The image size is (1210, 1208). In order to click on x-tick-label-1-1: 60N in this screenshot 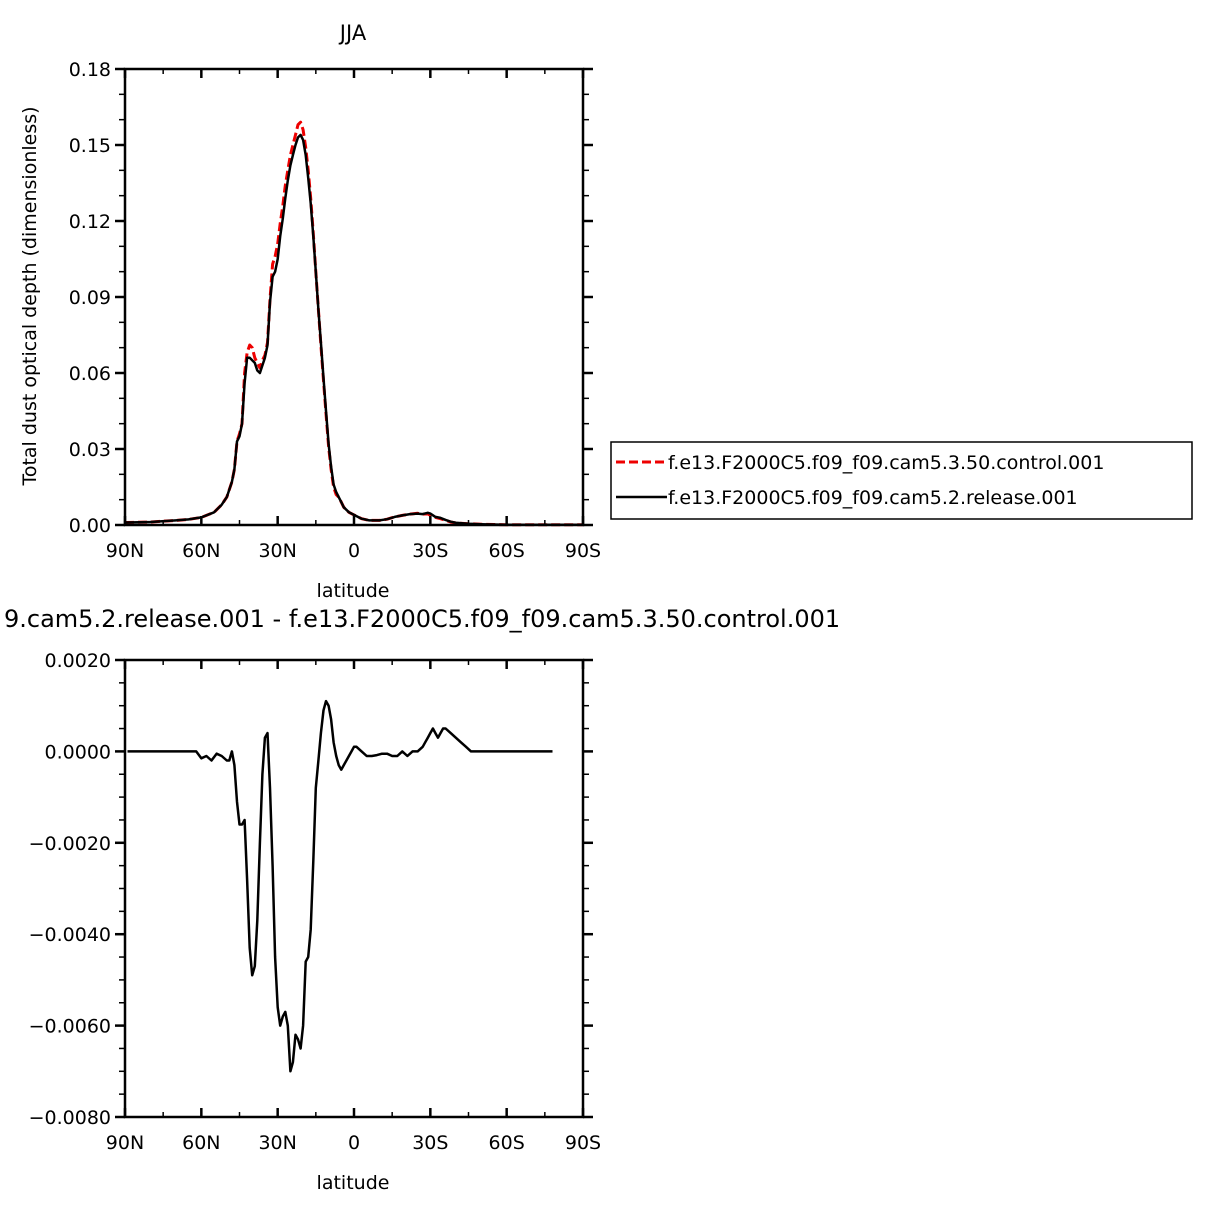, I will do `click(201, 1143)`.